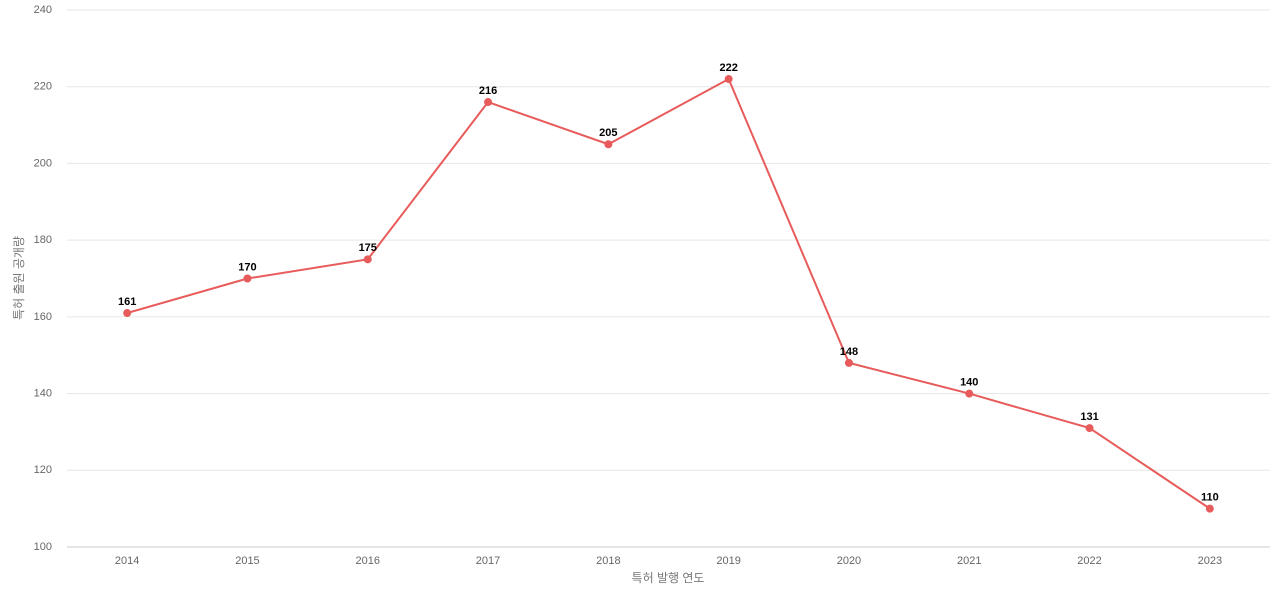  Describe the element at coordinates (127, 302) in the screenshot. I see `value-label: 161` at that location.